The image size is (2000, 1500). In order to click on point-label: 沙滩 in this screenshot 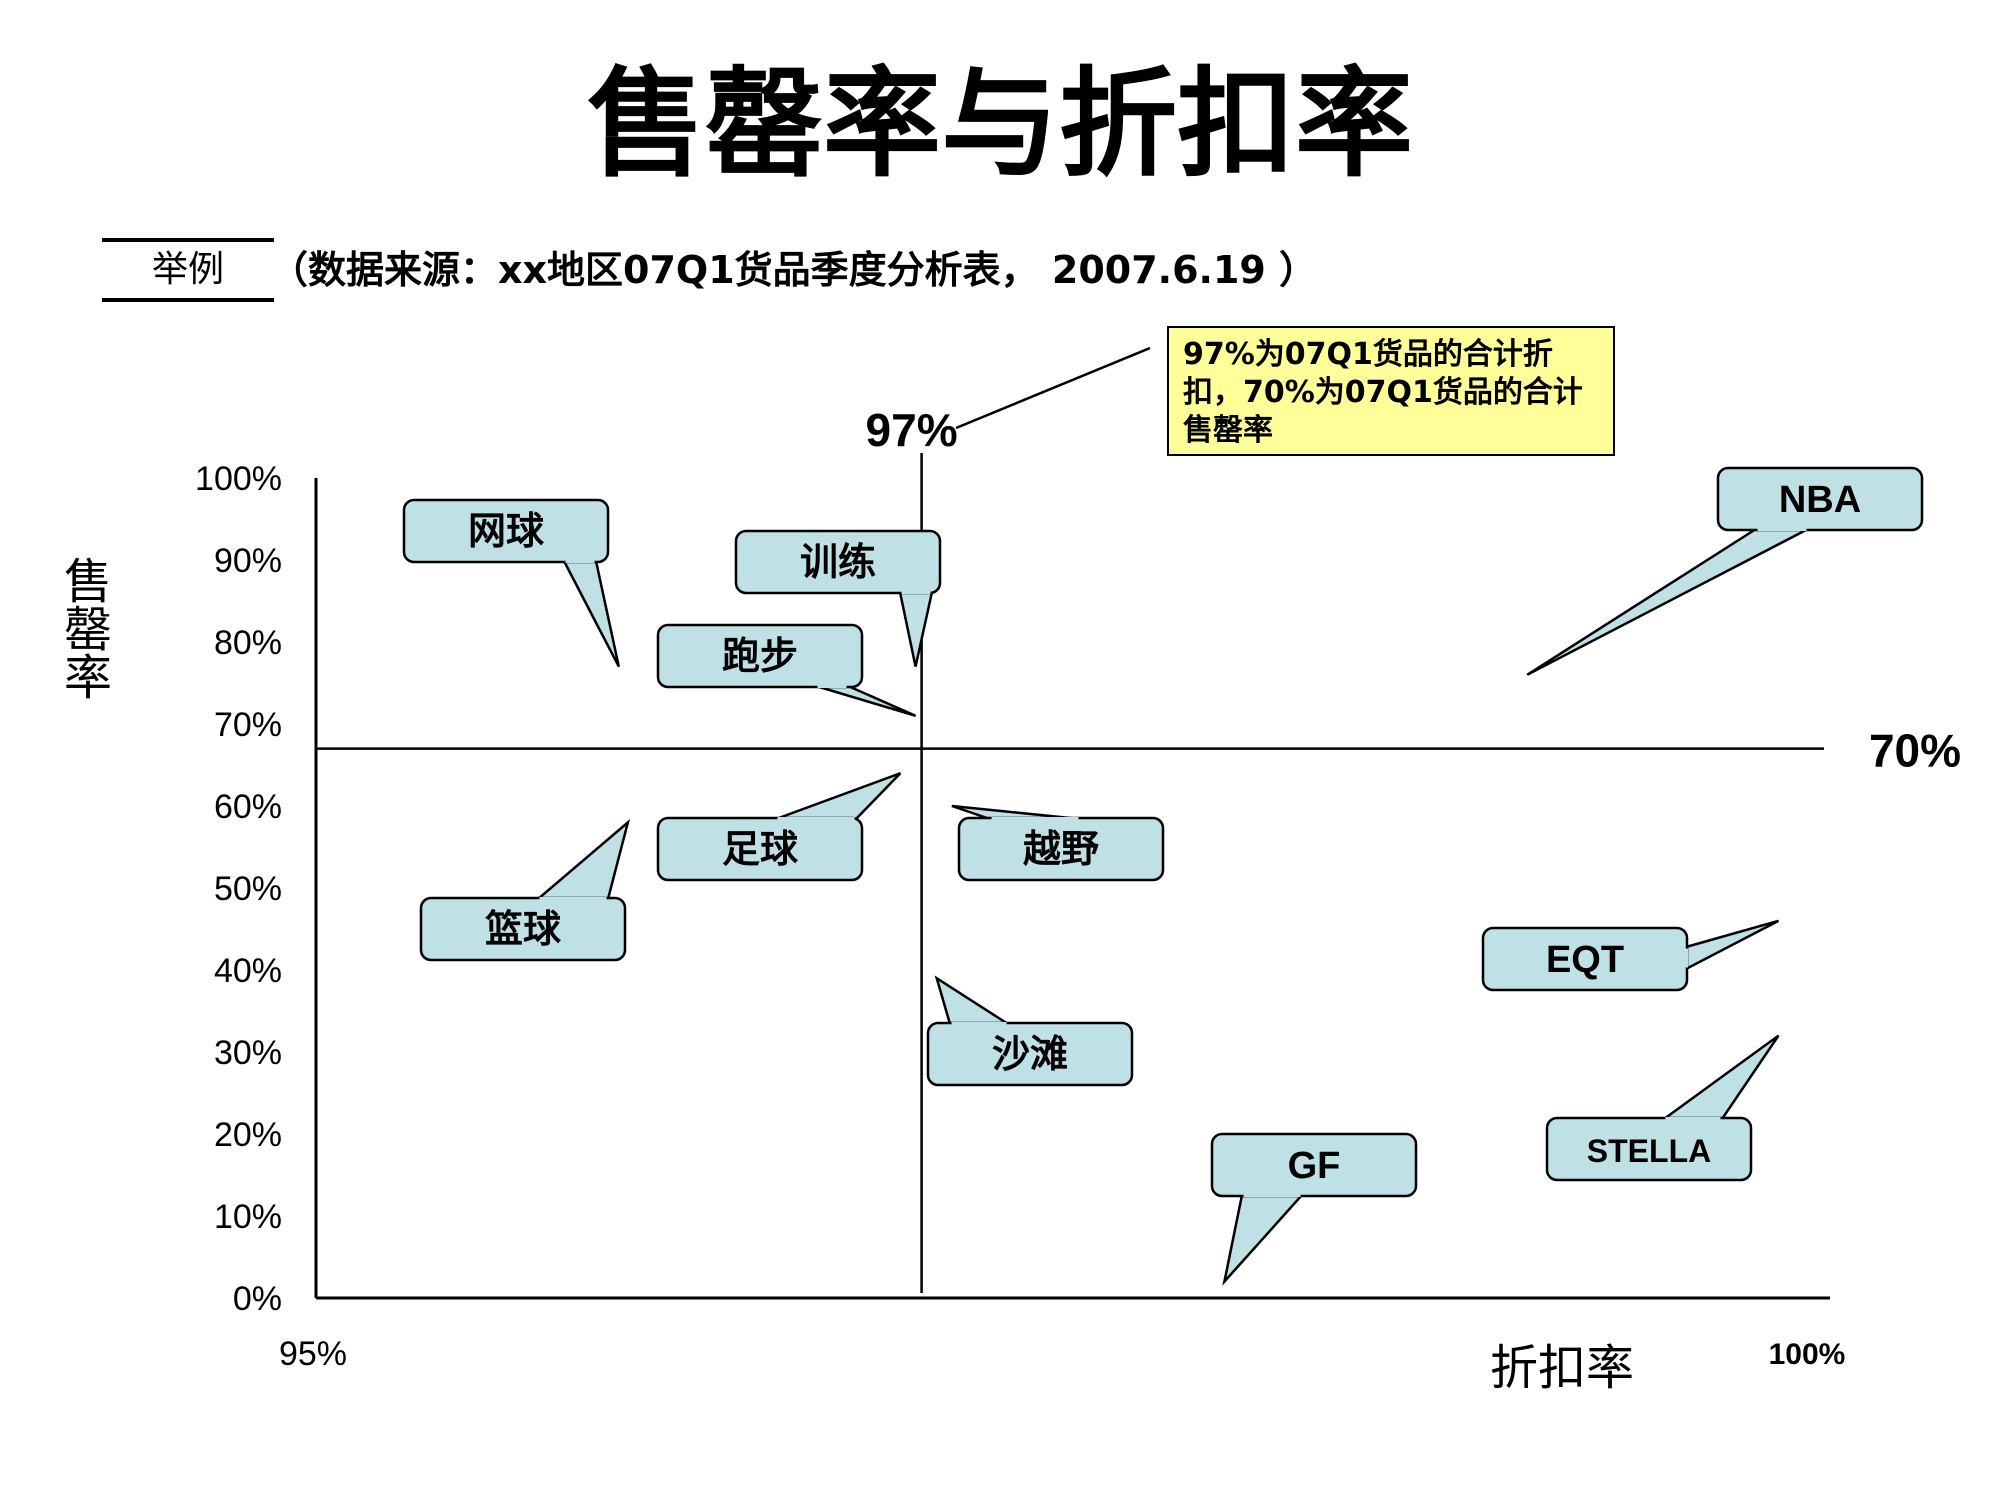, I will do `click(1030, 1054)`.